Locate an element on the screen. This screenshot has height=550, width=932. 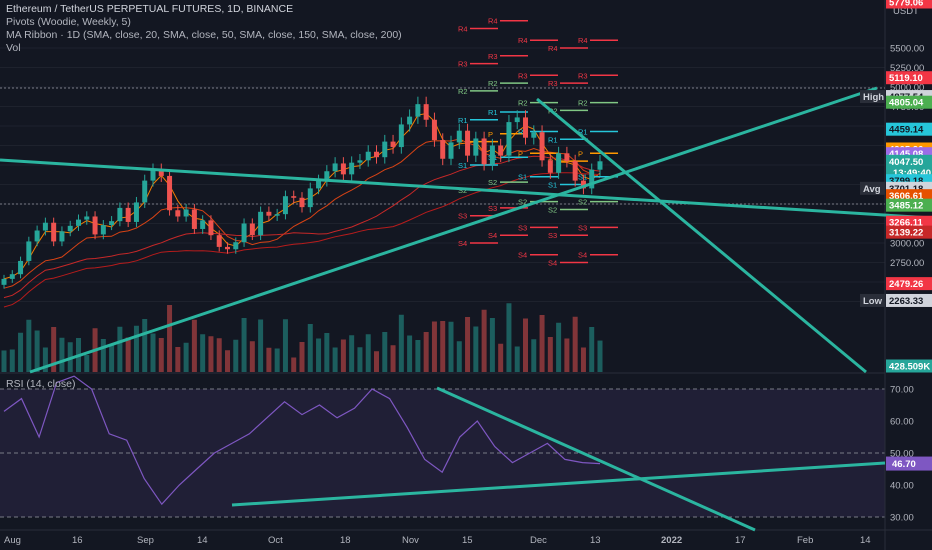
time-label: Oct is located at coordinates (275, 540).